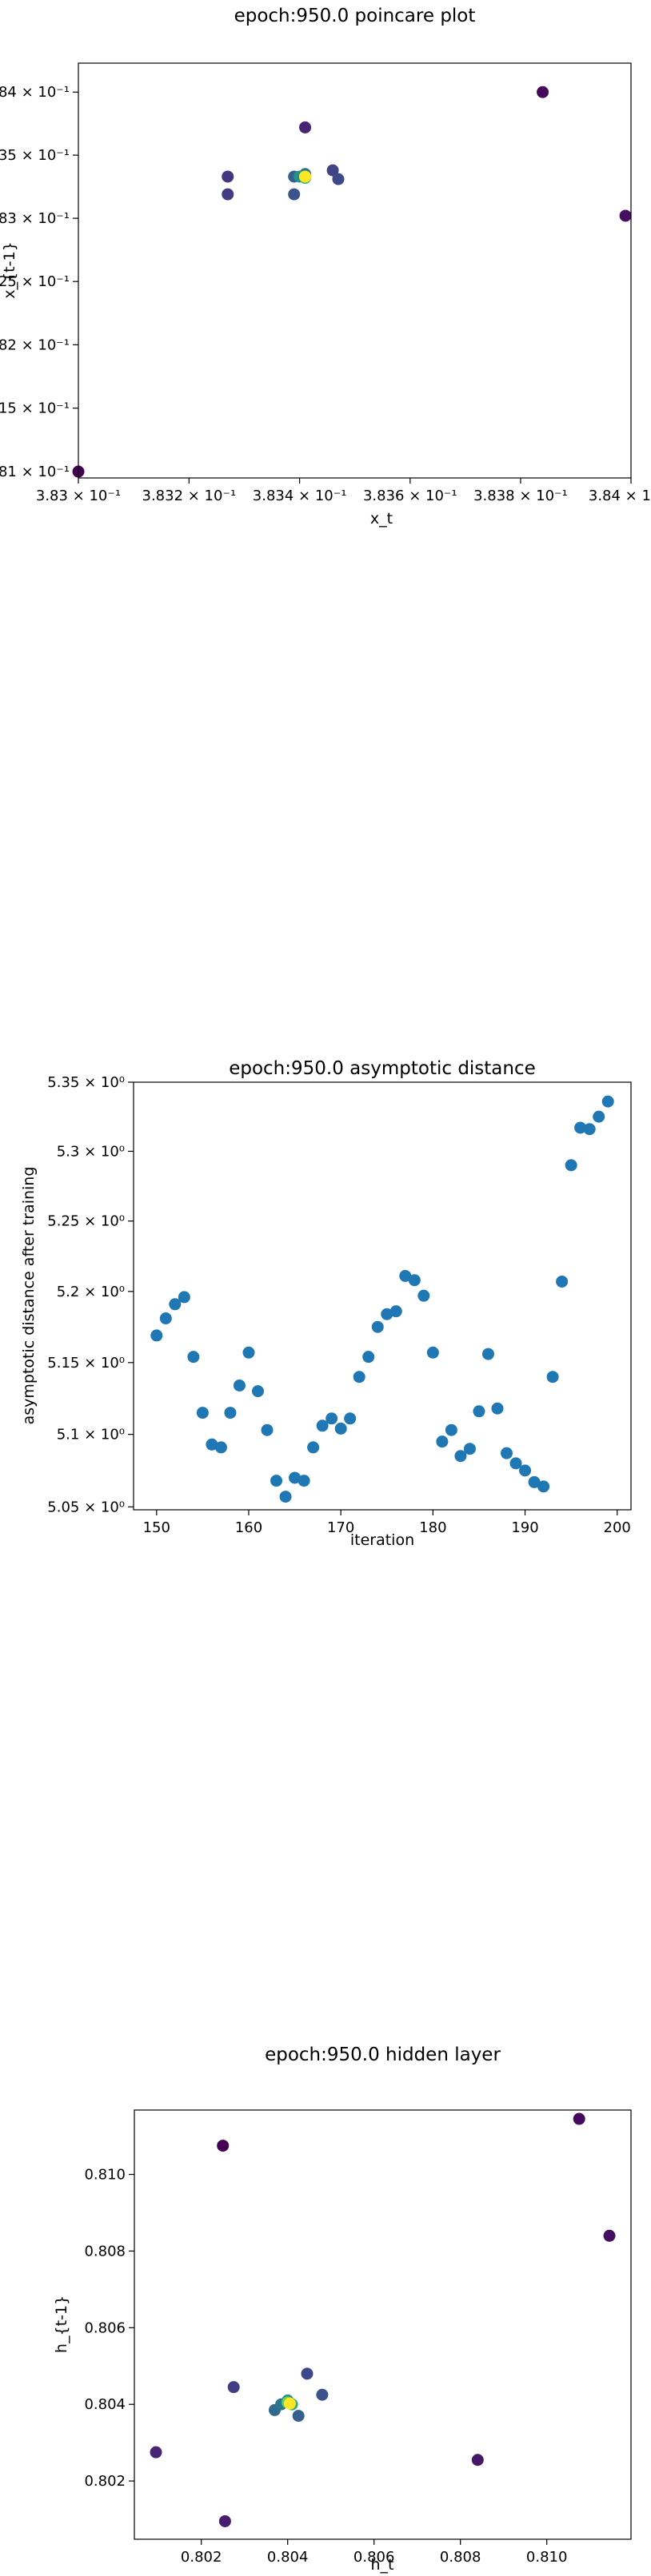 The image size is (651, 2576). I want to click on x-tick-label: 3.834 × 10⁻¹, so click(300, 496).